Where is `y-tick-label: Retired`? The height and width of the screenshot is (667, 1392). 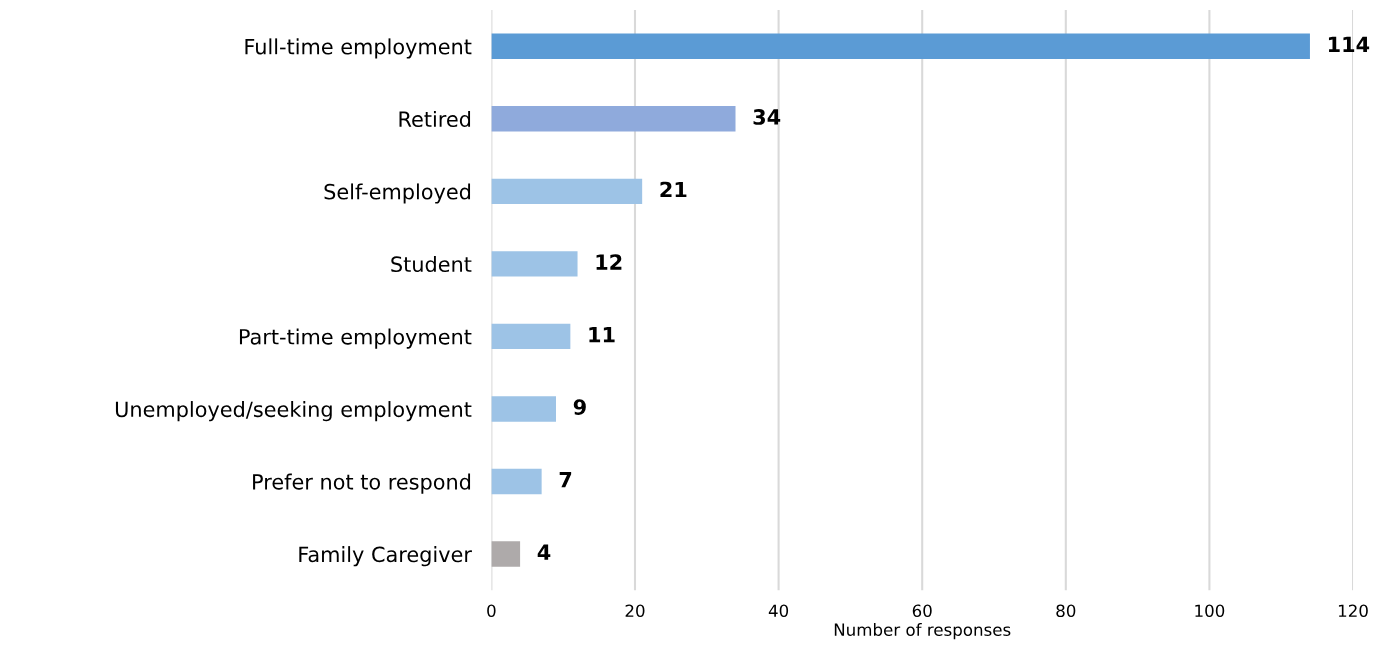 y-tick-label: Retired is located at coordinates (435, 119).